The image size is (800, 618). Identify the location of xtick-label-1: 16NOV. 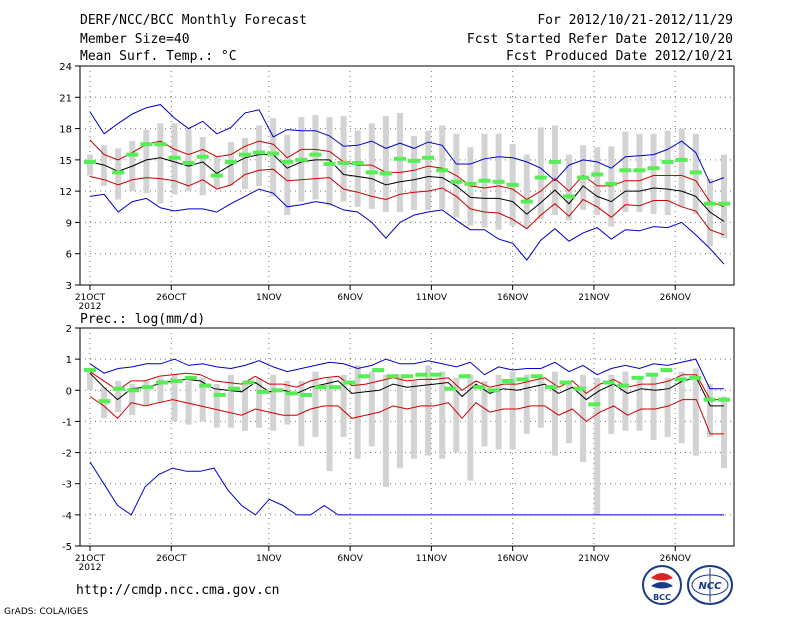
(513, 298).